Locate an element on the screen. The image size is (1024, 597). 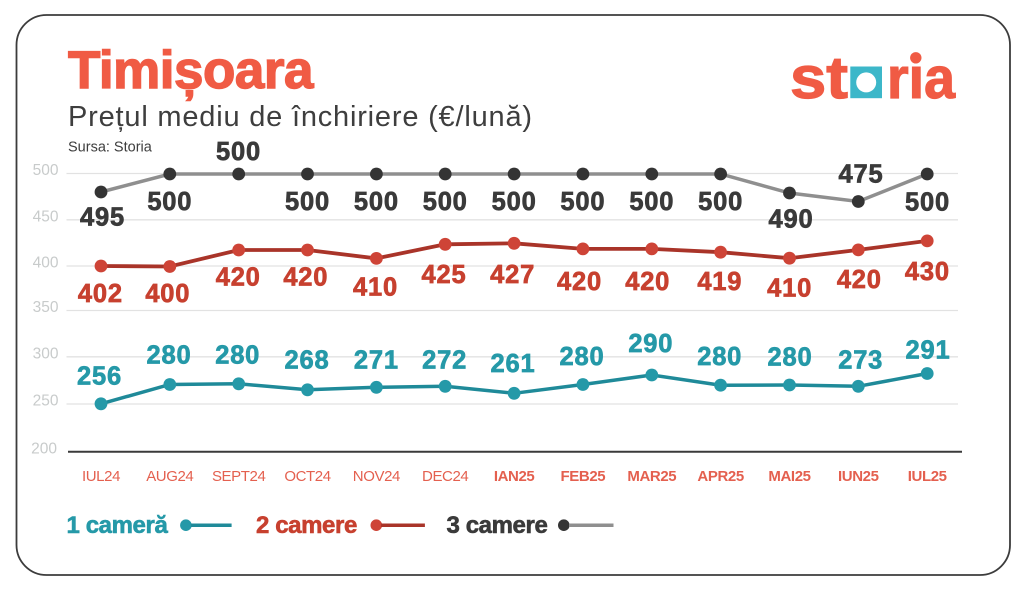
svg-text: Timișoara is located at coordinates (191, 71).